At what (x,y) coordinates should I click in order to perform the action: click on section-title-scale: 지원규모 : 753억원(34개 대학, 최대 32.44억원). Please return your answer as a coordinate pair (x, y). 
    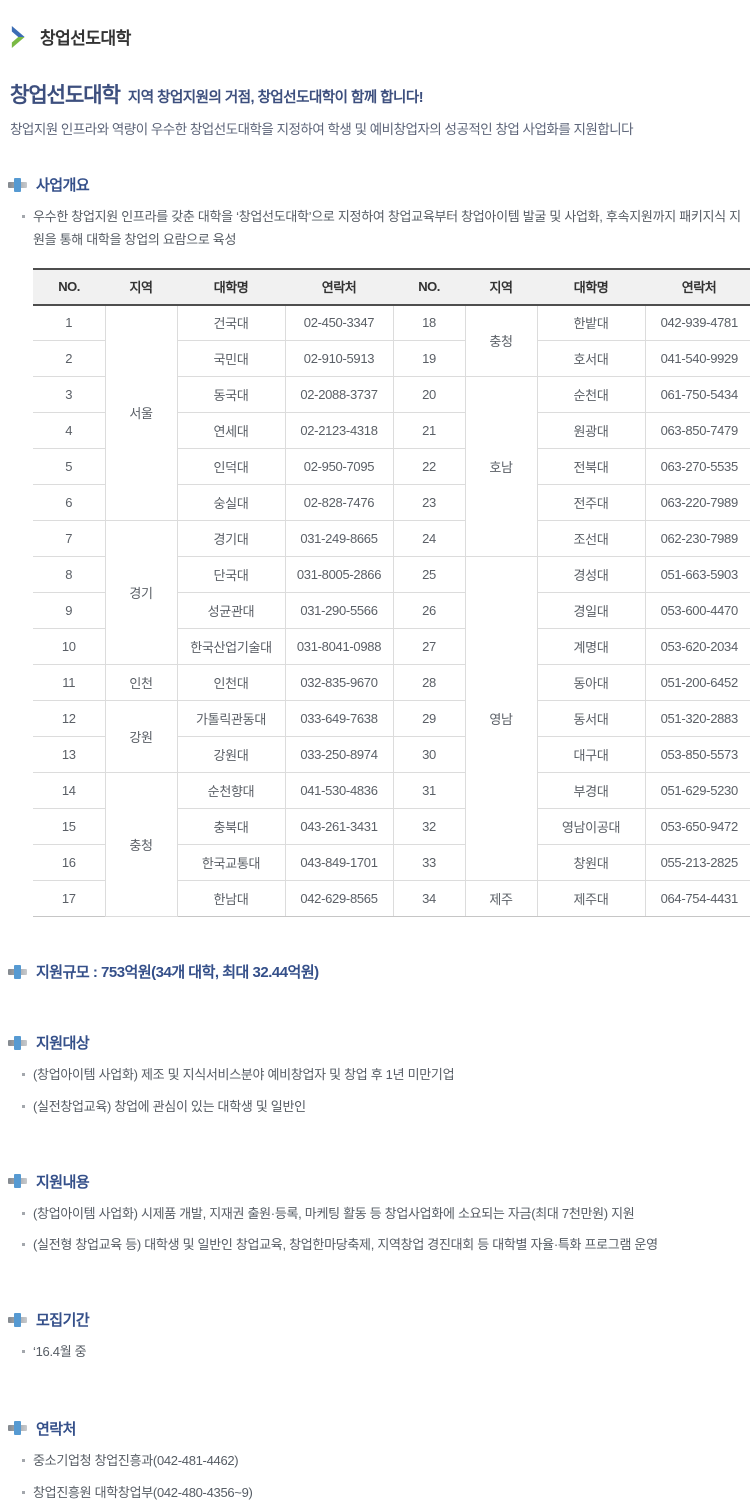
    Looking at the image, I should click on (177, 971).